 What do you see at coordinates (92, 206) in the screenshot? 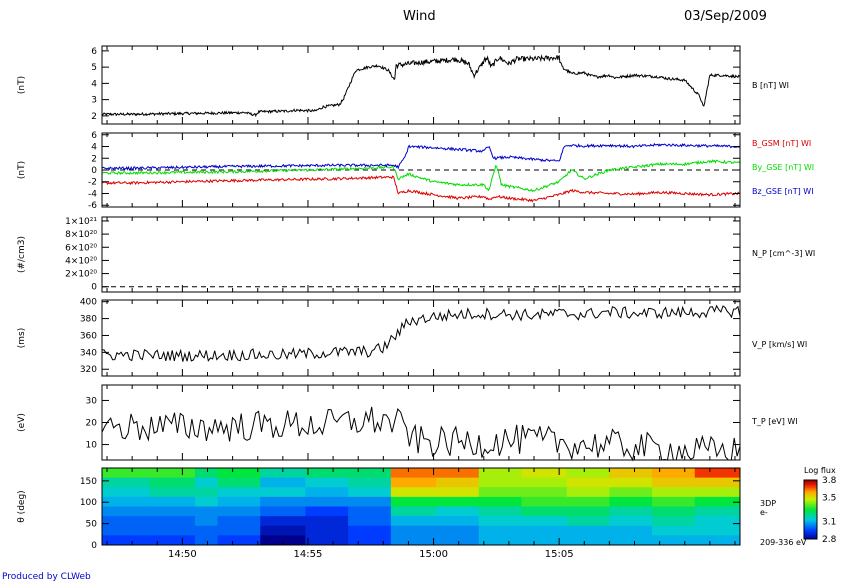
I see `y-tick-label: -6` at bounding box center [92, 206].